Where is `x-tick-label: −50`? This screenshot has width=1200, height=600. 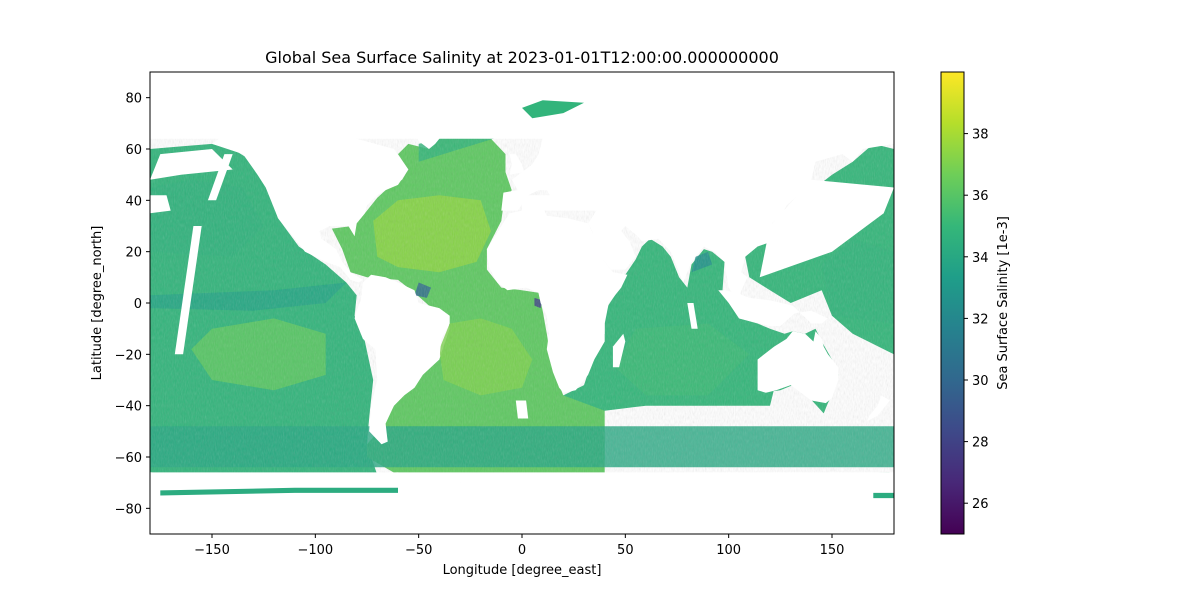 x-tick-label: −50 is located at coordinates (418, 550).